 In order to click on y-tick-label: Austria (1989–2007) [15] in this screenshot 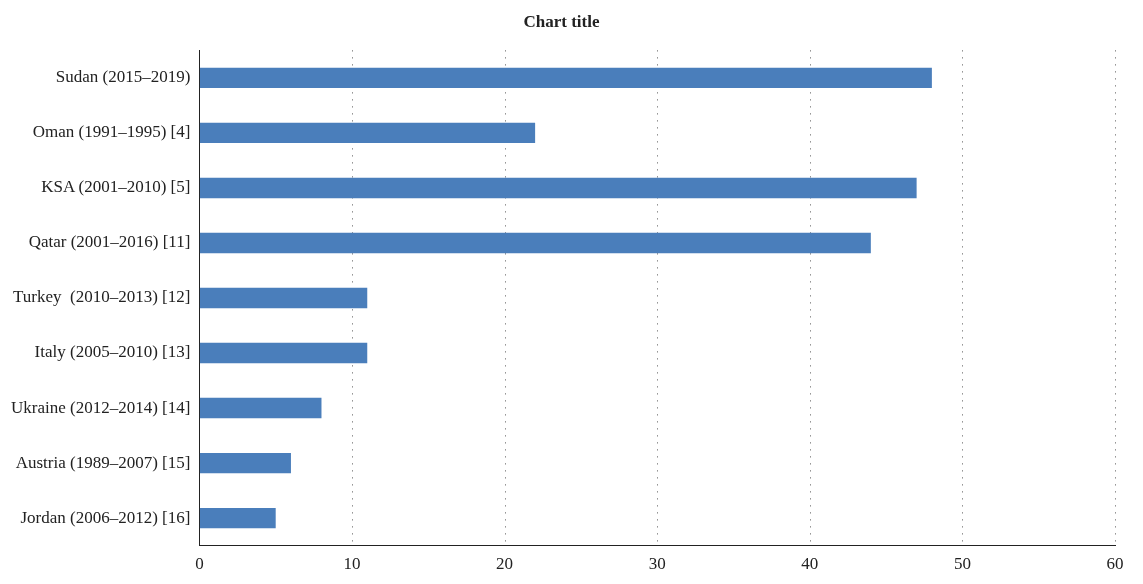, I will do `click(103, 462)`.